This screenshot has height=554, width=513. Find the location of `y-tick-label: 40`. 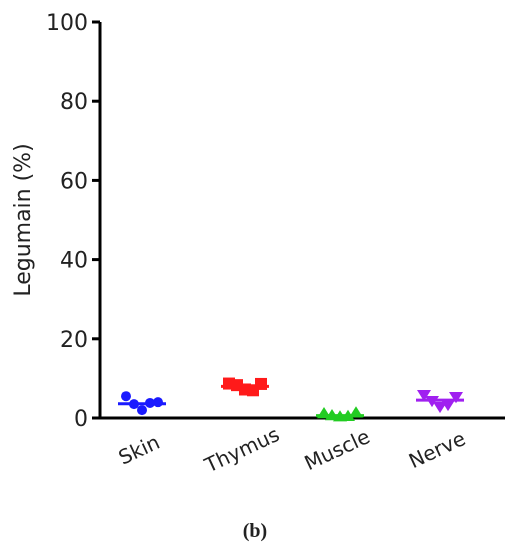

y-tick-label: 40 is located at coordinates (74, 261).